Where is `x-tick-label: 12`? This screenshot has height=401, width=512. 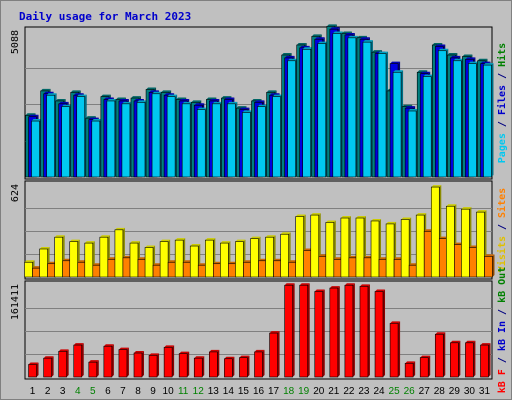 x-tick-label: 12 is located at coordinates (199, 391).